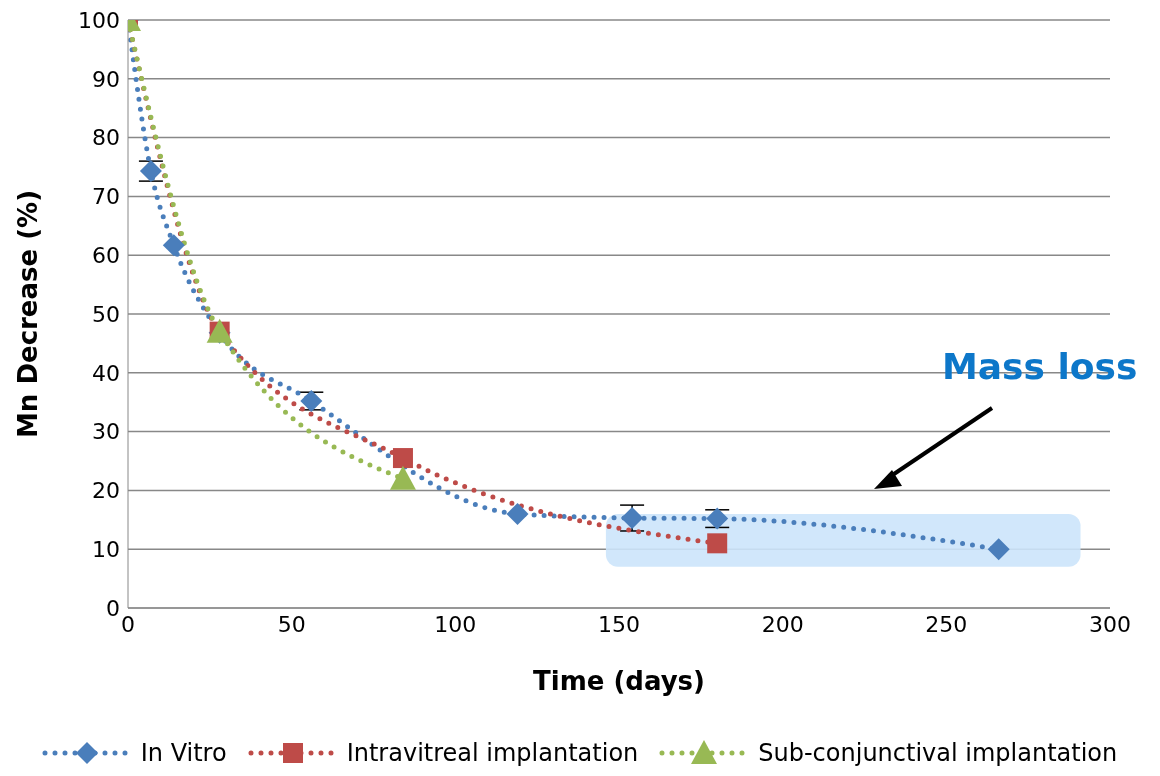 This screenshot has height=776, width=1160. Describe the element at coordinates (946, 624) in the screenshot. I see `x-tick-label: 250` at that location.